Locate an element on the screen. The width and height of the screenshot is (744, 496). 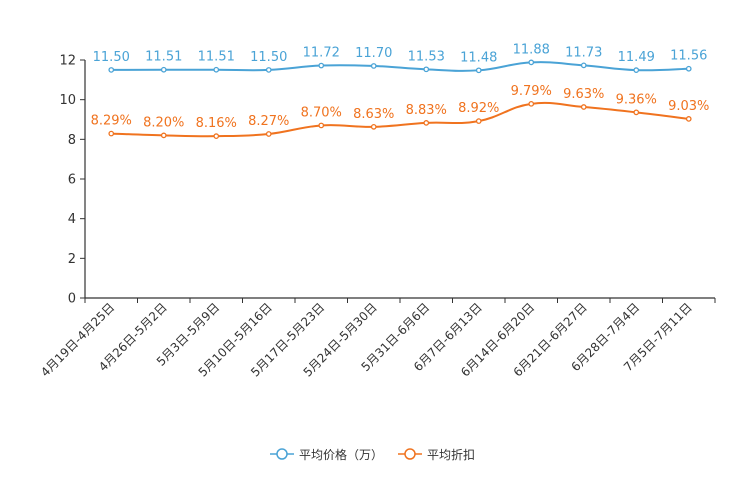
data-label: 8.92% is located at coordinates (478, 108).